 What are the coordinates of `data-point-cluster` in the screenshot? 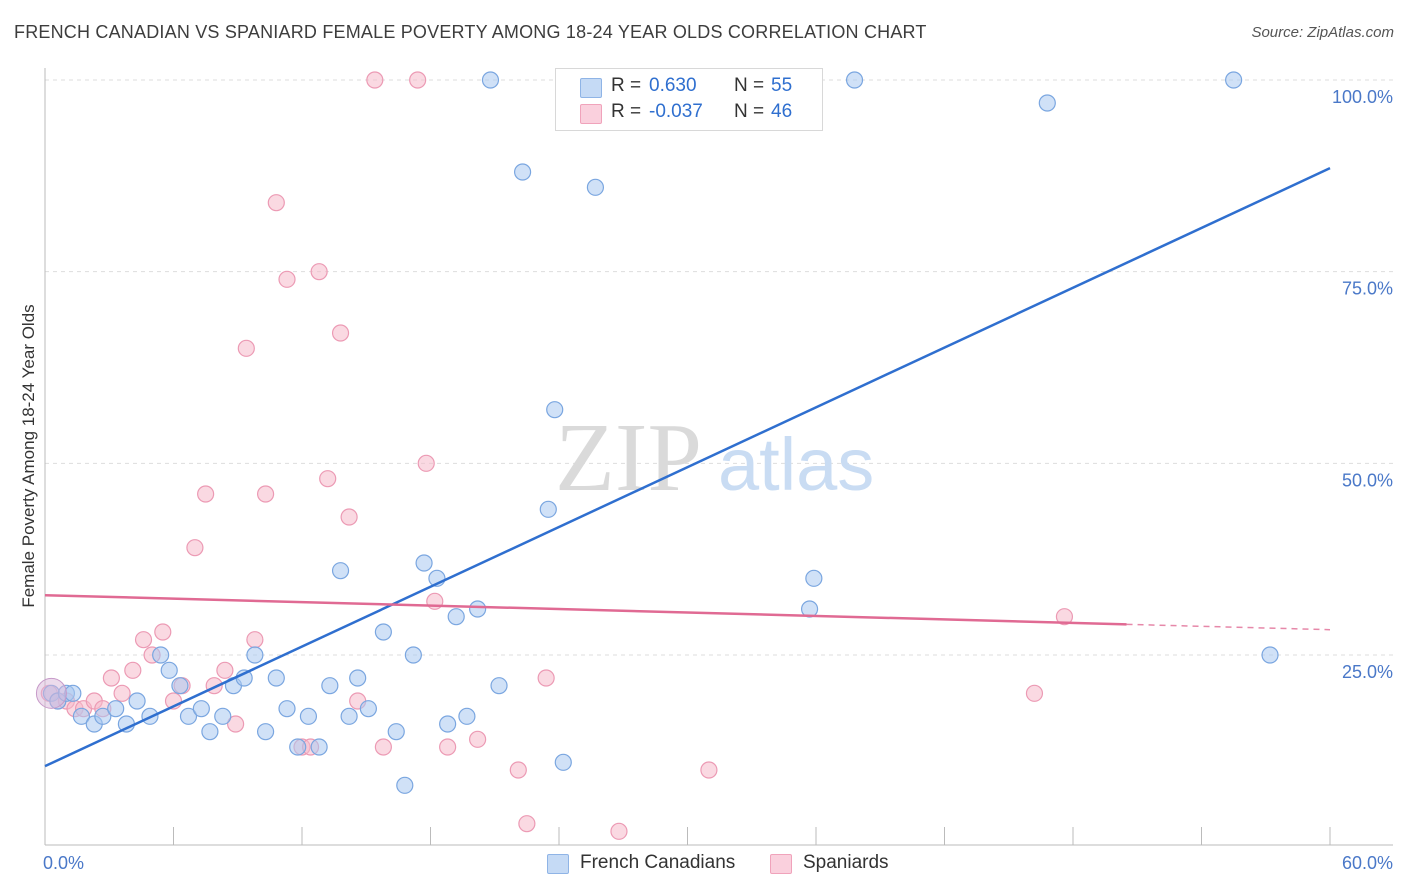 It's located at (51, 693).